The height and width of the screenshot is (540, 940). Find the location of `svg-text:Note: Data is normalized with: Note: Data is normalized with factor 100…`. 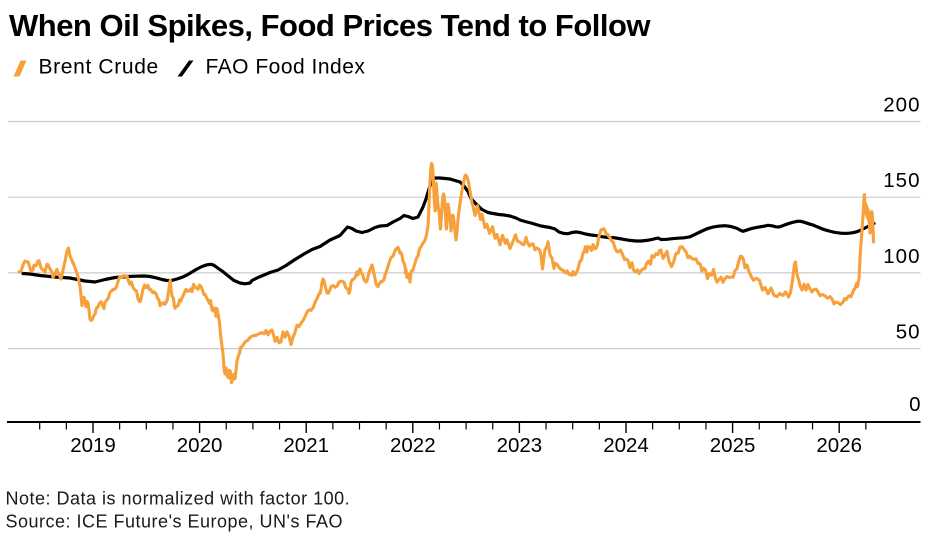

svg-text:Note: Data is normalized with: Note: Data is normalized with factor 100… is located at coordinates (178, 499).